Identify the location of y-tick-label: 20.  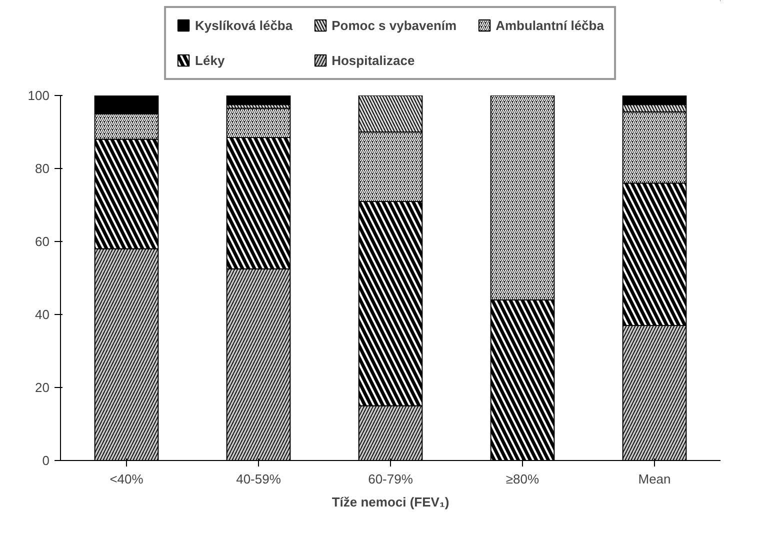
(42, 387).